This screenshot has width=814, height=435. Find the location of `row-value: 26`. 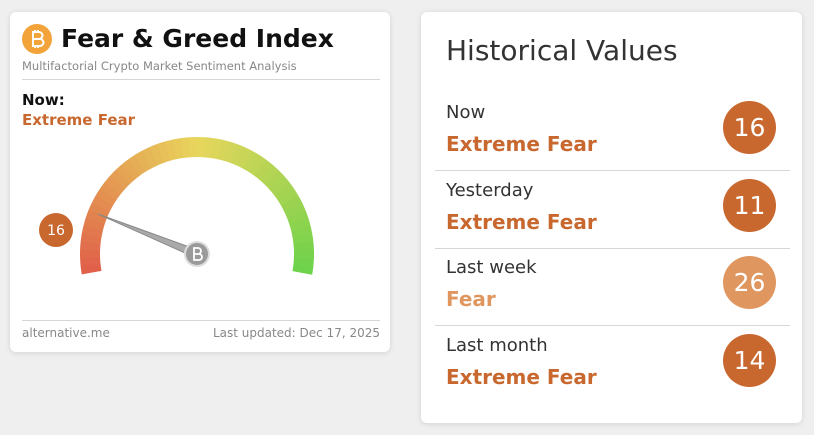

row-value: 26 is located at coordinates (749, 282).